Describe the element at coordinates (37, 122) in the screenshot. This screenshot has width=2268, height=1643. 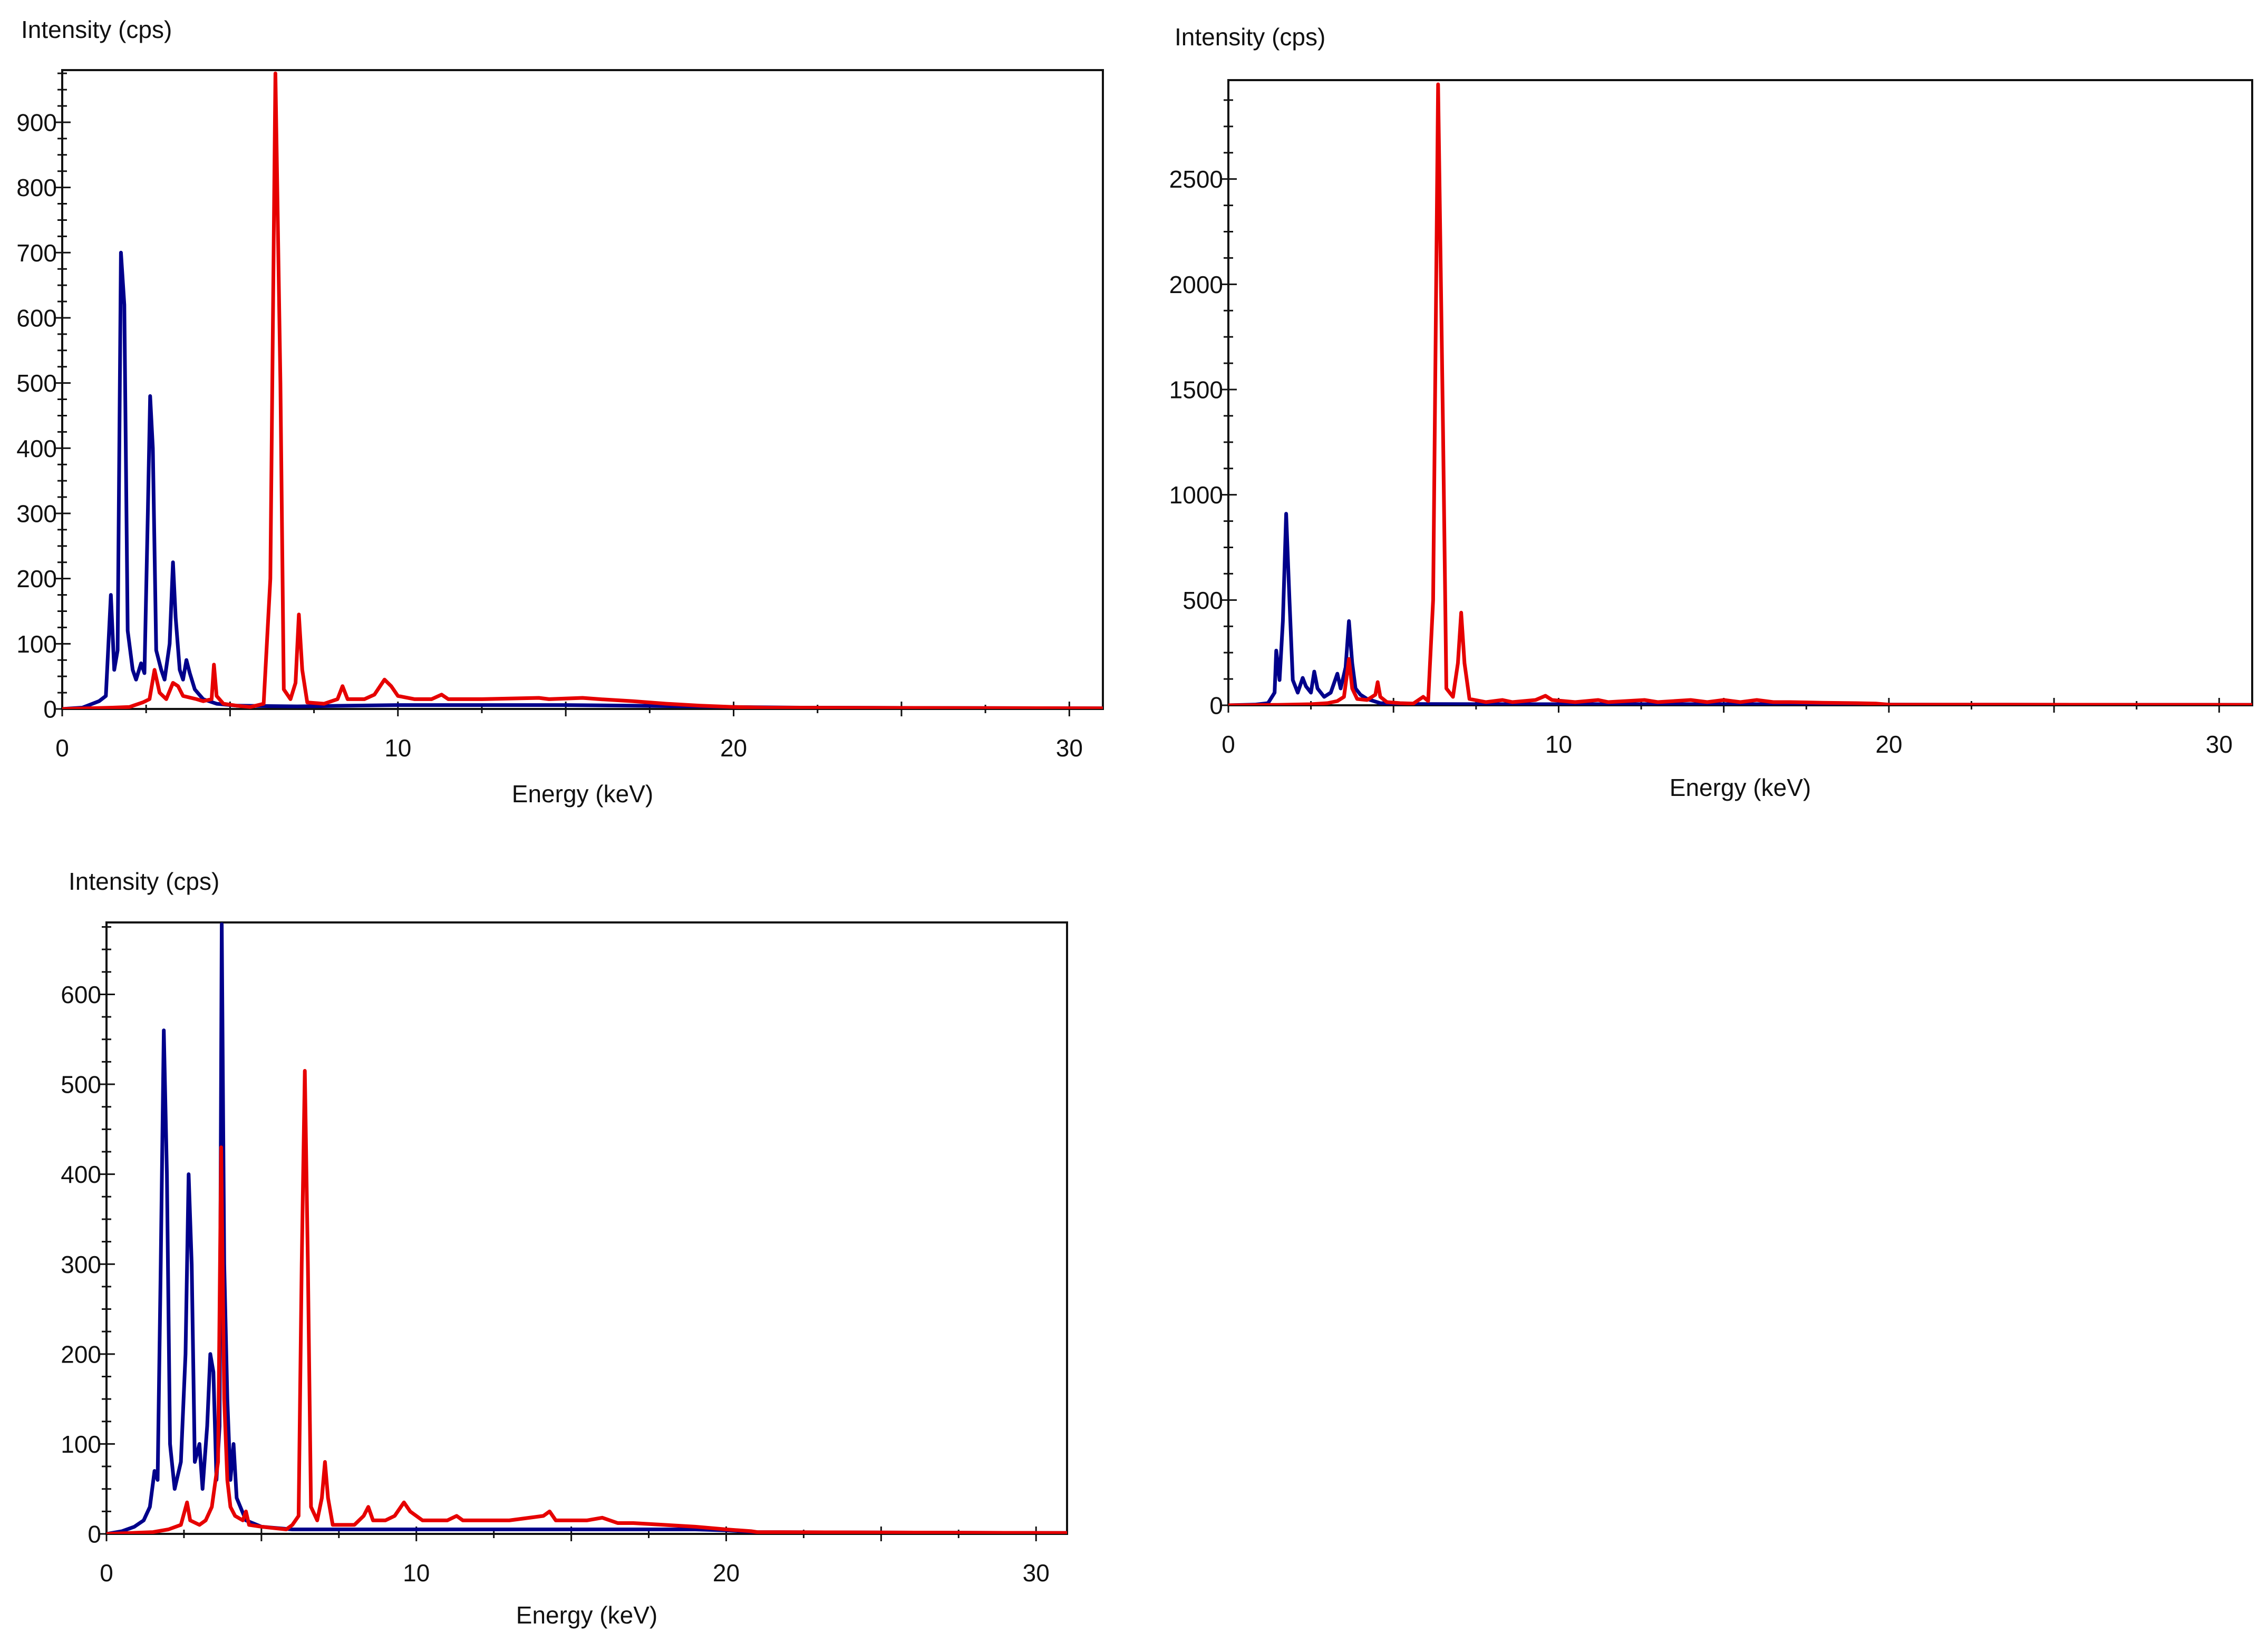
I see `y-tick-label: 900` at that location.